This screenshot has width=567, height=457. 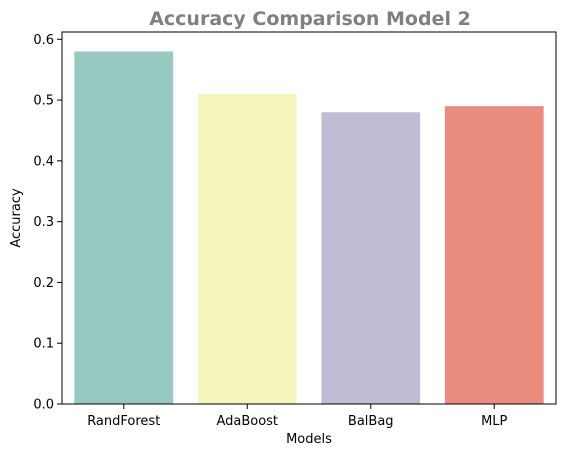 What do you see at coordinates (43, 40) in the screenshot?
I see `y-tick-label: 0.6` at bounding box center [43, 40].